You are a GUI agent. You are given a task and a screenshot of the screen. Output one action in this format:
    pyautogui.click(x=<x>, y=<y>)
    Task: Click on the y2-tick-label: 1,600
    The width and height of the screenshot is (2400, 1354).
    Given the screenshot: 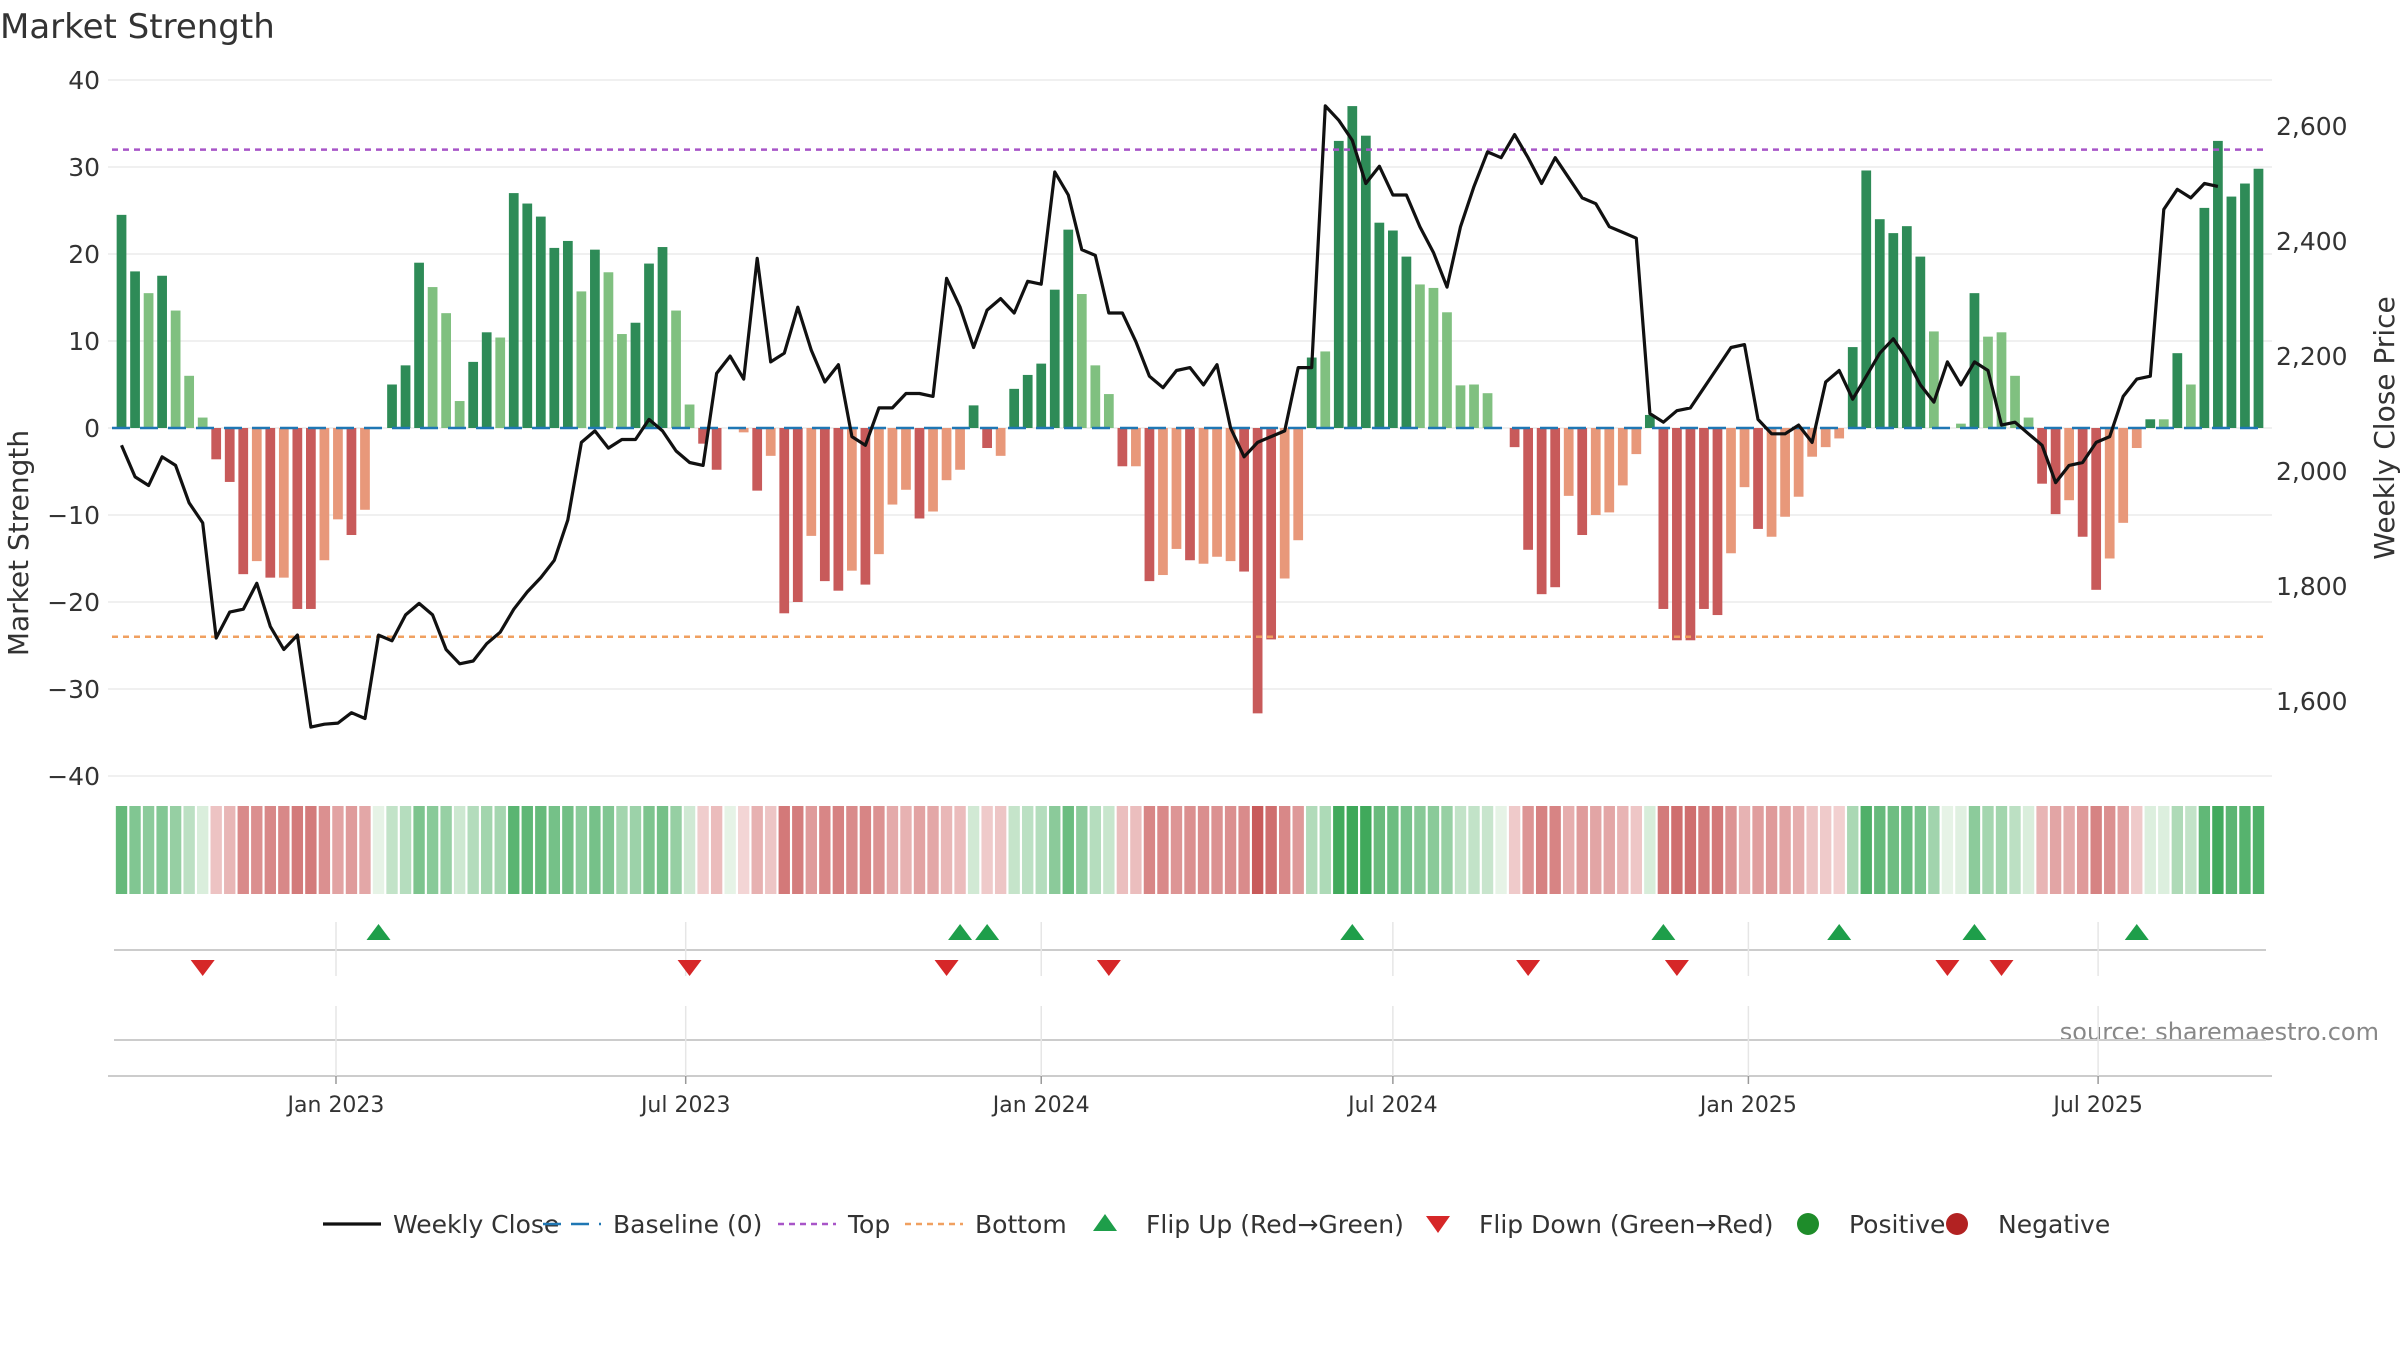 What is the action you would take?
    pyautogui.click(x=2312, y=701)
    